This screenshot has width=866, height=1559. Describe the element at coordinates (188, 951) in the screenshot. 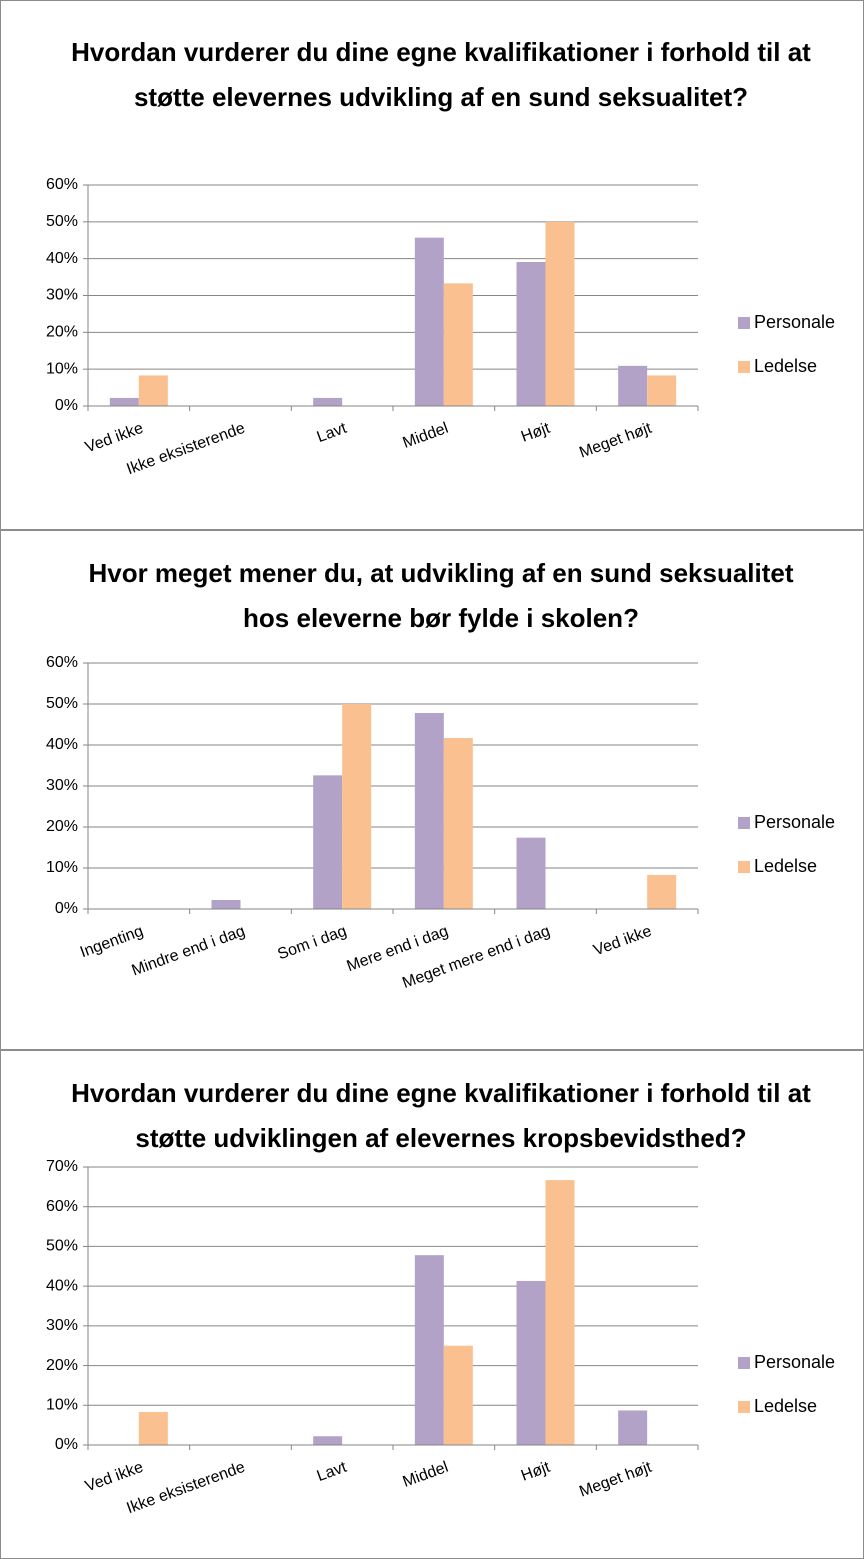

I see `x-tick-label: Mindre end i dag` at that location.